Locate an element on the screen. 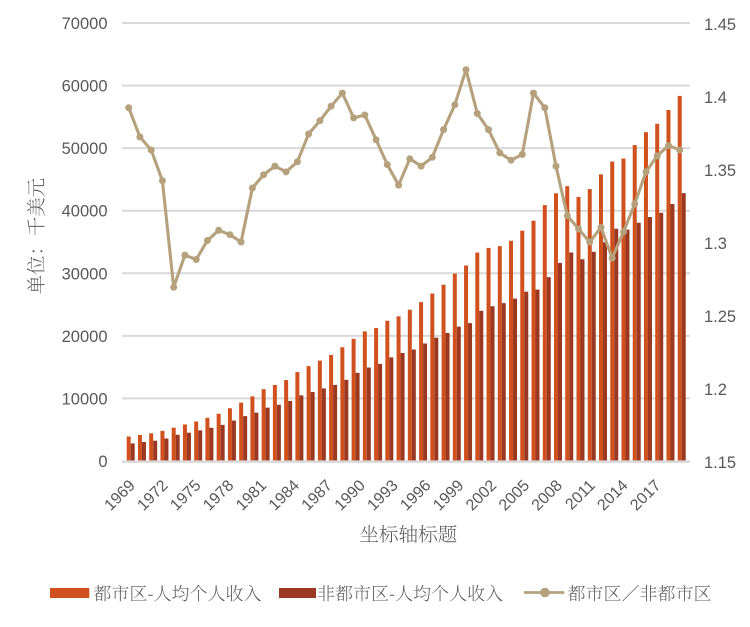  svg-text: 1.35 is located at coordinates (720, 171).